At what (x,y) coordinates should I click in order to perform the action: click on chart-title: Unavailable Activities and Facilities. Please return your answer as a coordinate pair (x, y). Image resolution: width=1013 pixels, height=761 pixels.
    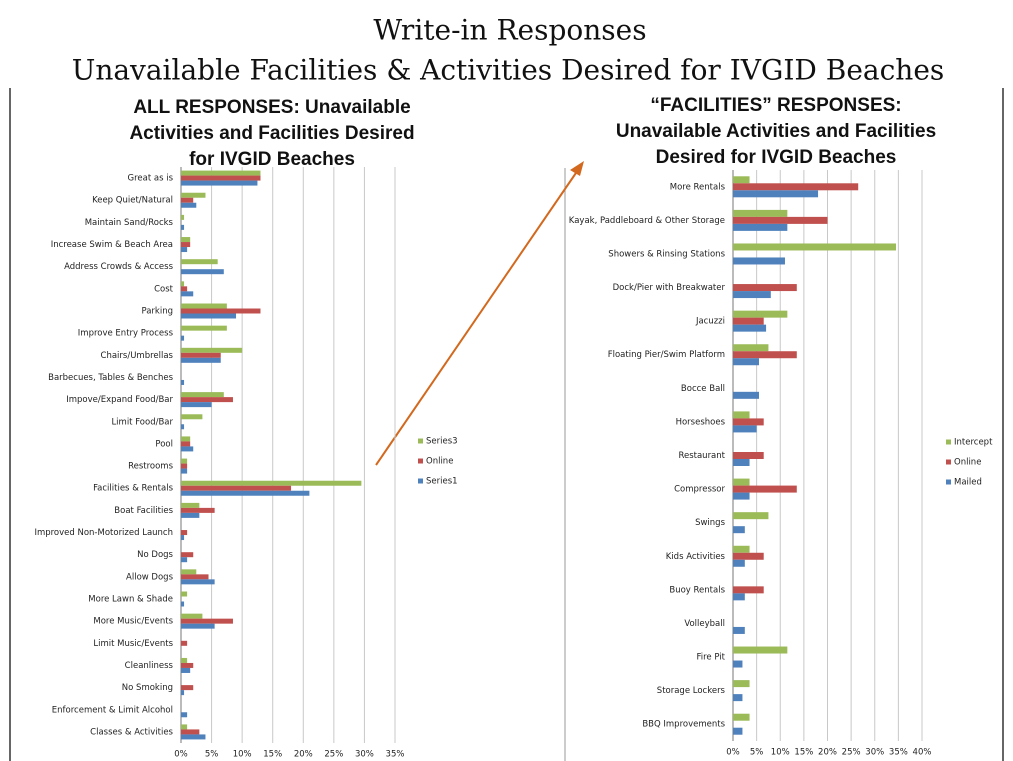
    Looking at the image, I should click on (776, 131).